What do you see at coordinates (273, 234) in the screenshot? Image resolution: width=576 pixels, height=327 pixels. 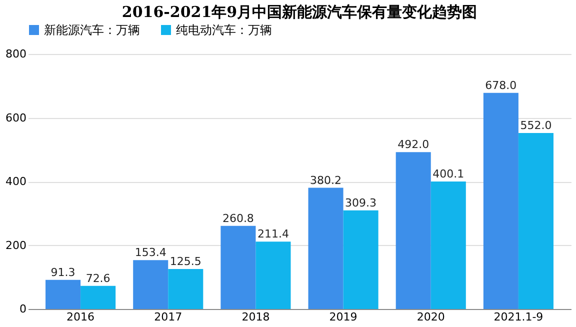 I see `data-label: 211.4` at bounding box center [273, 234].